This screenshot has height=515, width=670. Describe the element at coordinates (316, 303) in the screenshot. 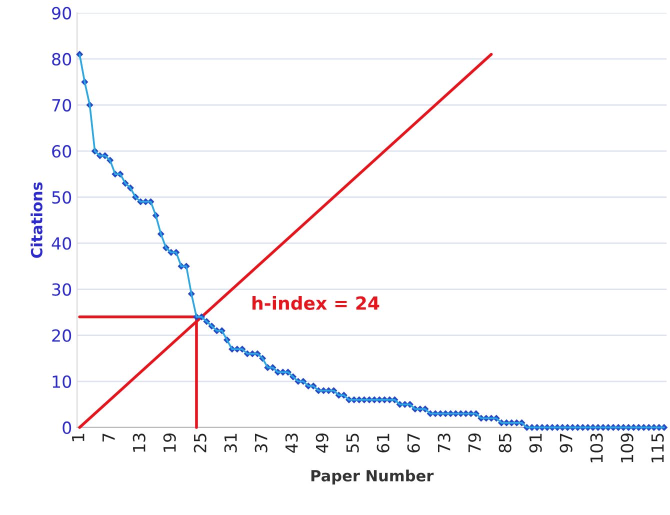

I see `annotation: h-index = 24` at that location.